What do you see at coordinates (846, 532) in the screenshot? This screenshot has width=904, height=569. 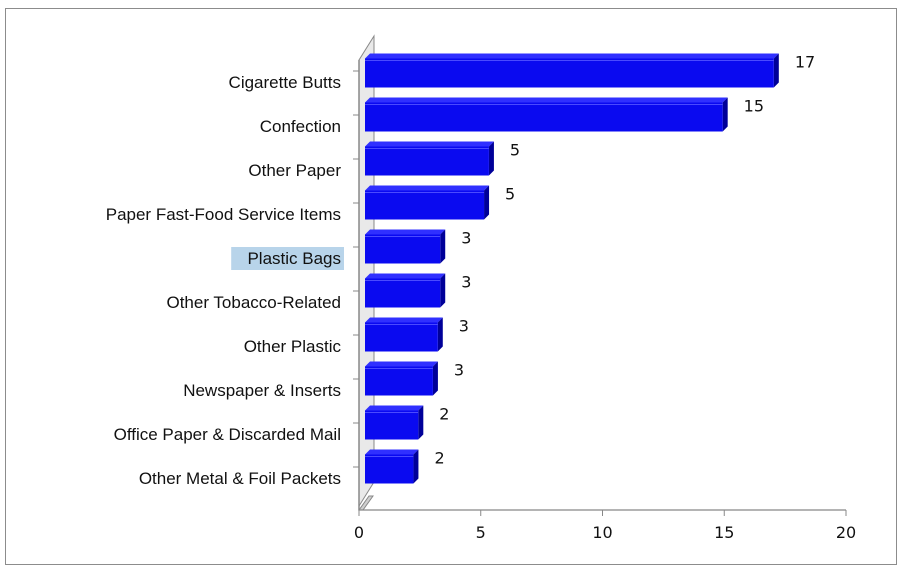 I see `x-tick-label: 20` at bounding box center [846, 532].